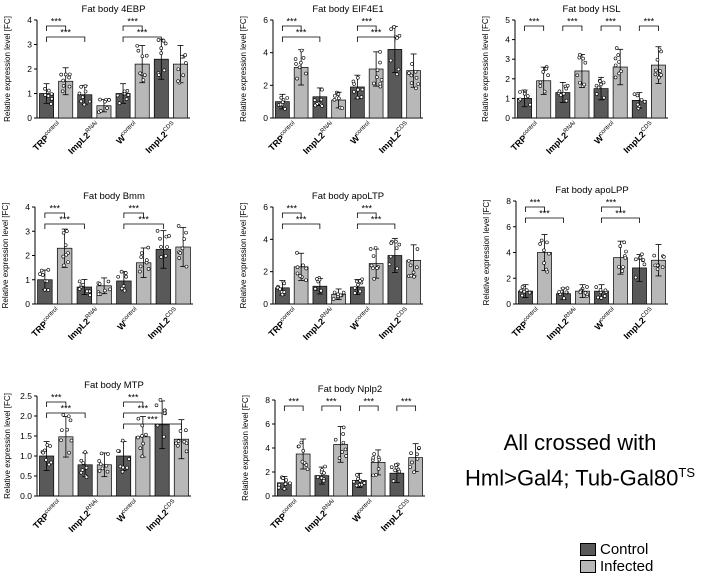  I want to click on y-tick-label: 2.5, so click(26, 396).